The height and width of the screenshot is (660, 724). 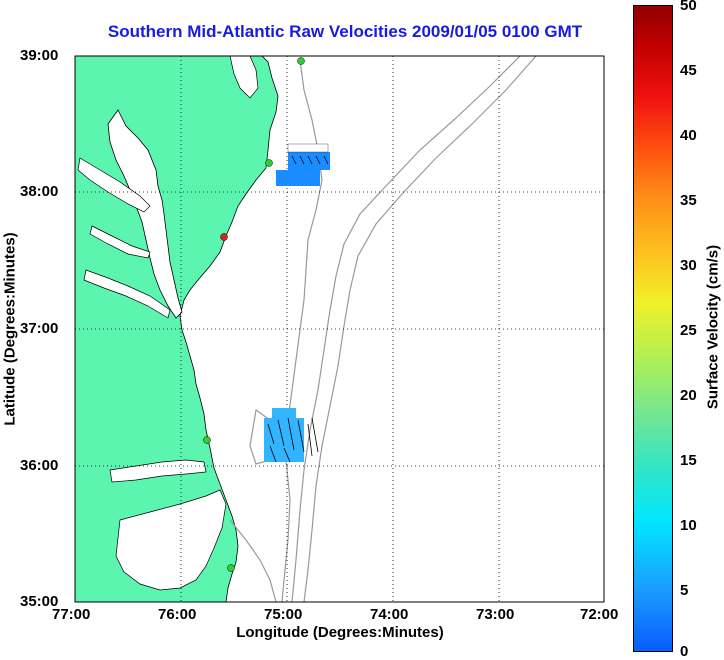 I want to click on x-tick-label: 77:00, so click(x=71, y=614).